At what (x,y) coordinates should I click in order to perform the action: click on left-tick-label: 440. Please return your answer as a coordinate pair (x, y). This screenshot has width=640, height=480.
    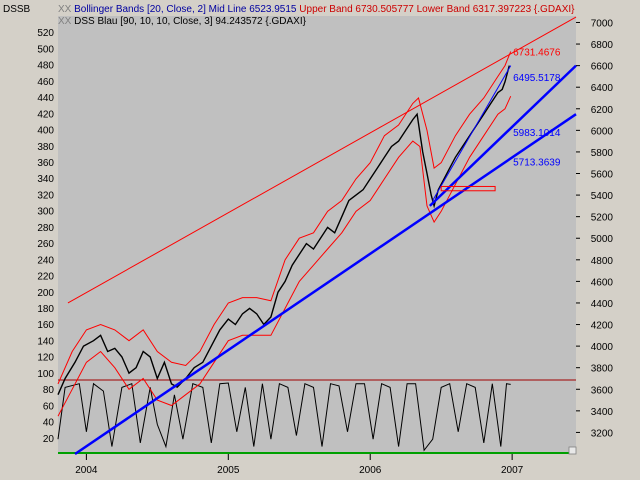
    Looking at the image, I should click on (45, 98).